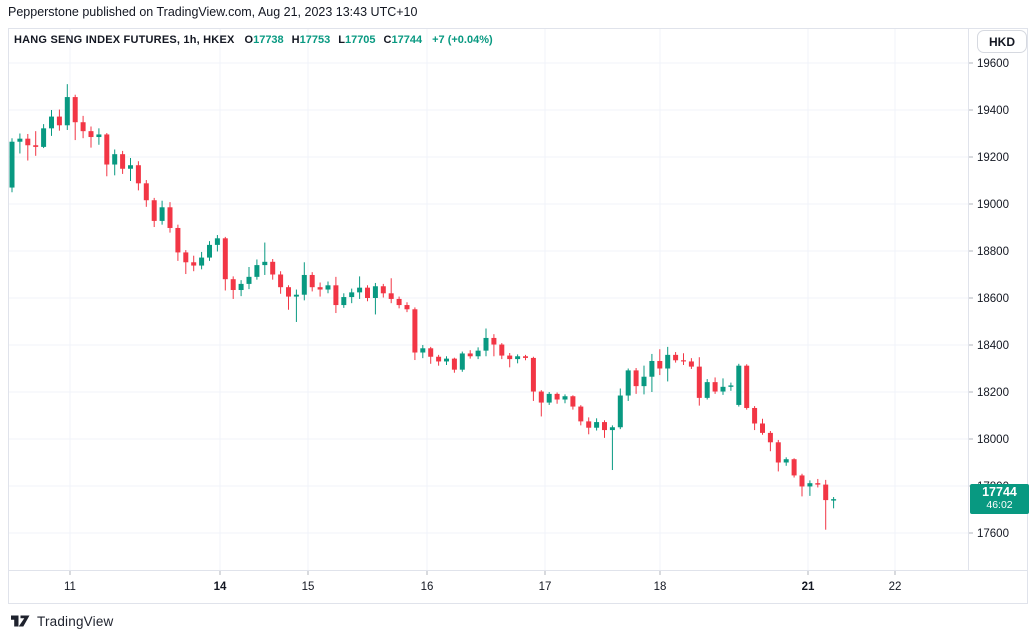  I want to click on ohlc-pair: H17753, so click(311, 40).